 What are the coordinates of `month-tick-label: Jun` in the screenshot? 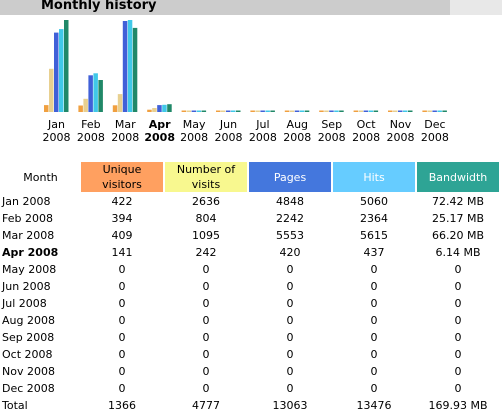 It's located at (228, 124).